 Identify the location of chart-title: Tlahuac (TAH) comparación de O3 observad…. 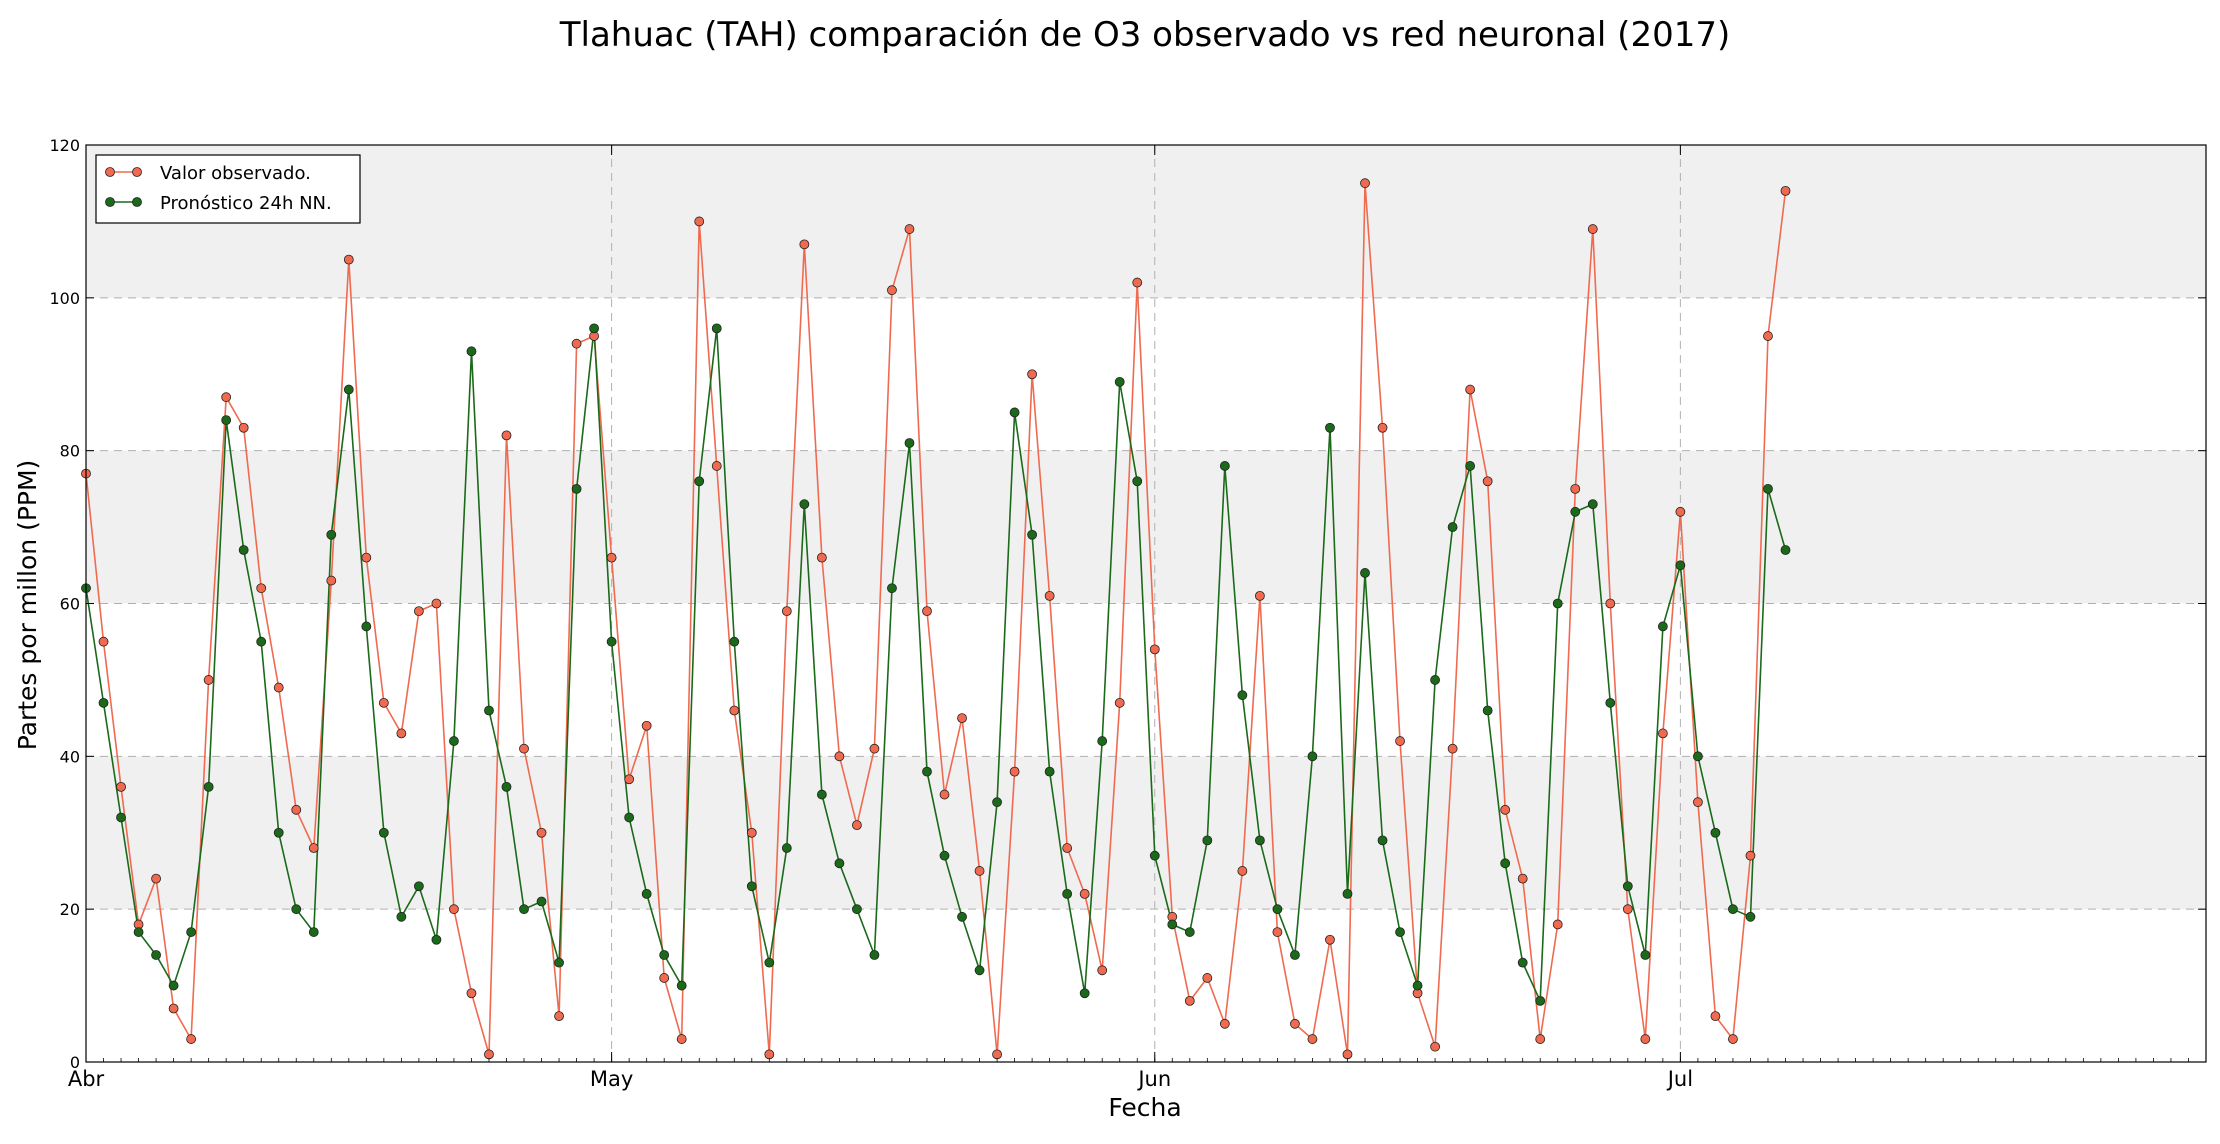
(1145, 35).